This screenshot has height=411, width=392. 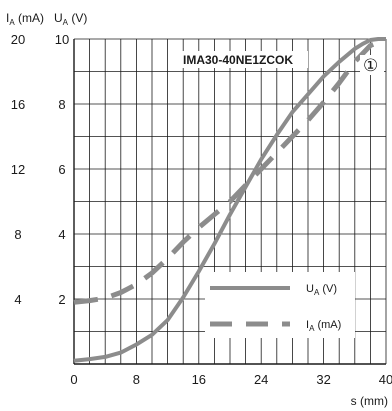 I want to click on x-tick-label: 8, so click(x=136, y=379).